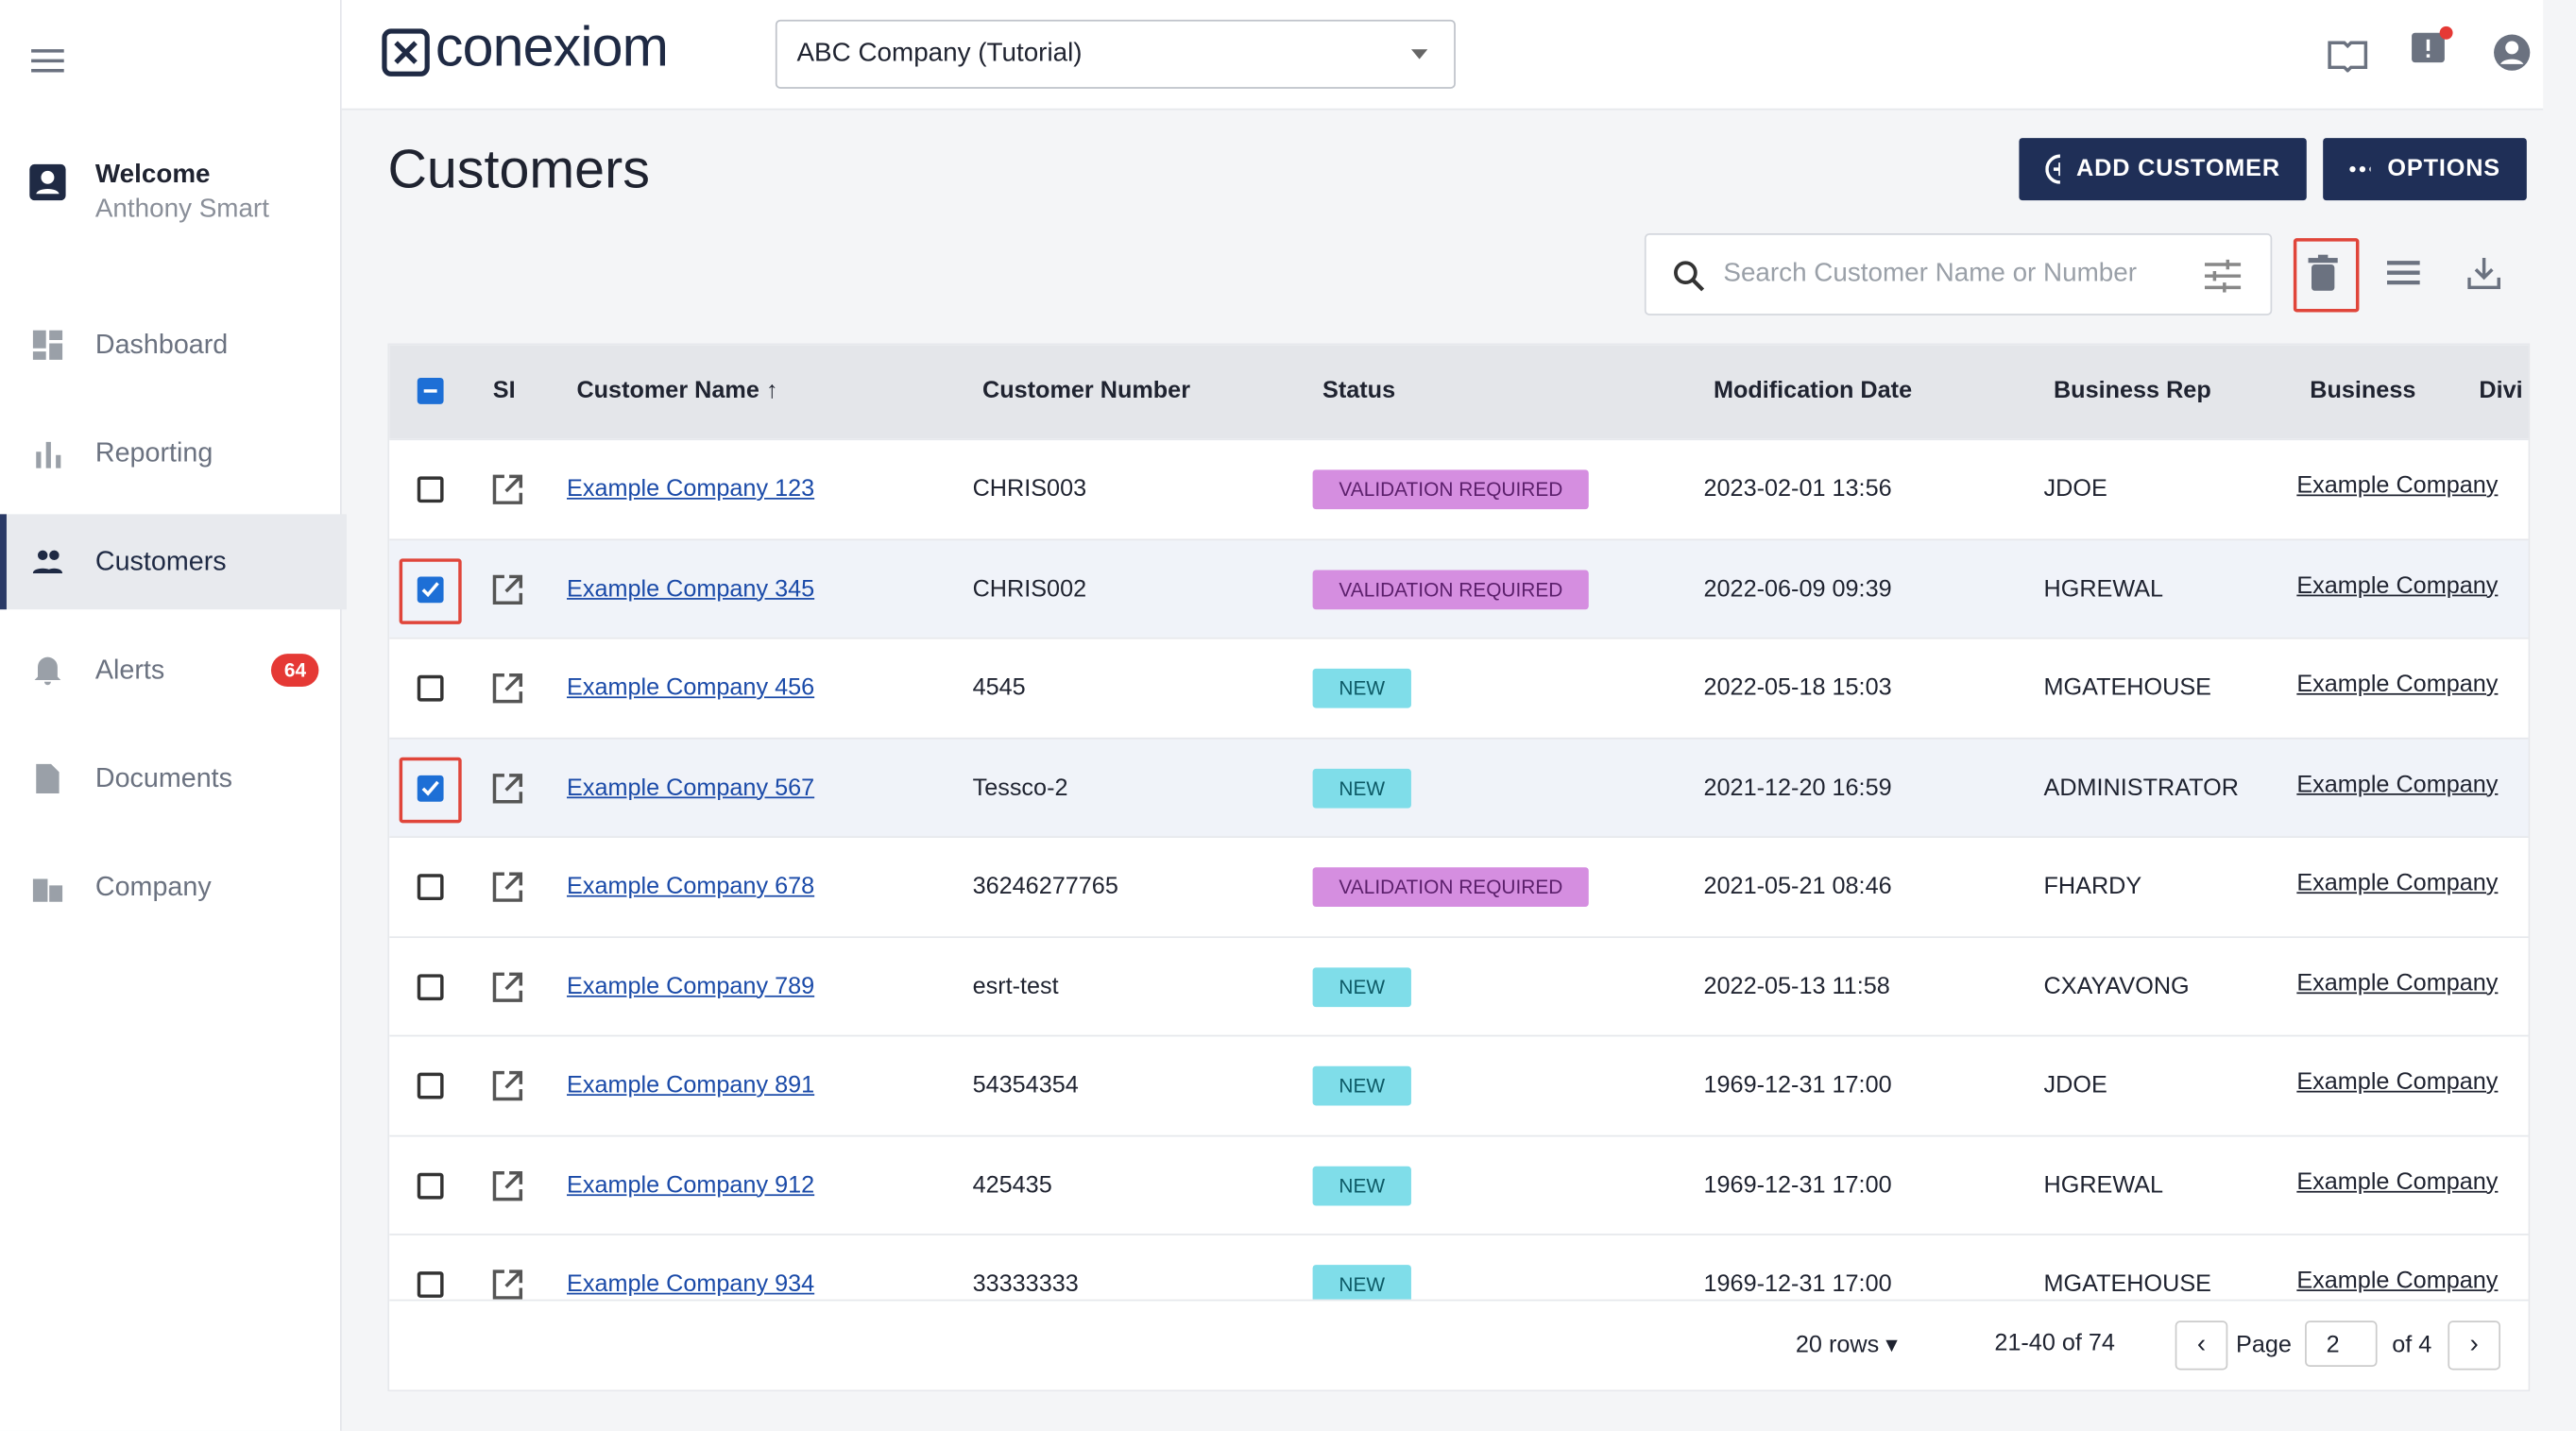 This screenshot has width=2576, height=1431. What do you see at coordinates (1798, 1284) in the screenshot?
I see `modification-date: 1969-12-31 17:00` at bounding box center [1798, 1284].